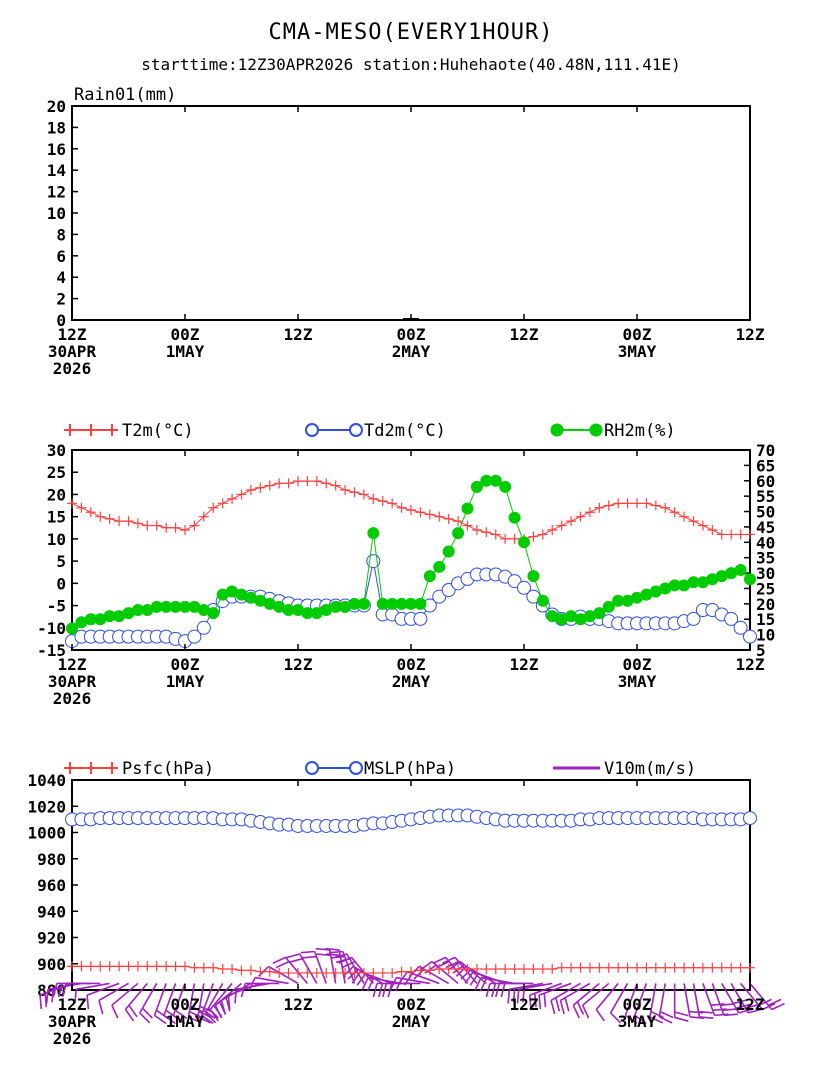 This screenshot has width=822, height=1065. I want to click on p1-xtick-label: 2026, so click(72, 368).